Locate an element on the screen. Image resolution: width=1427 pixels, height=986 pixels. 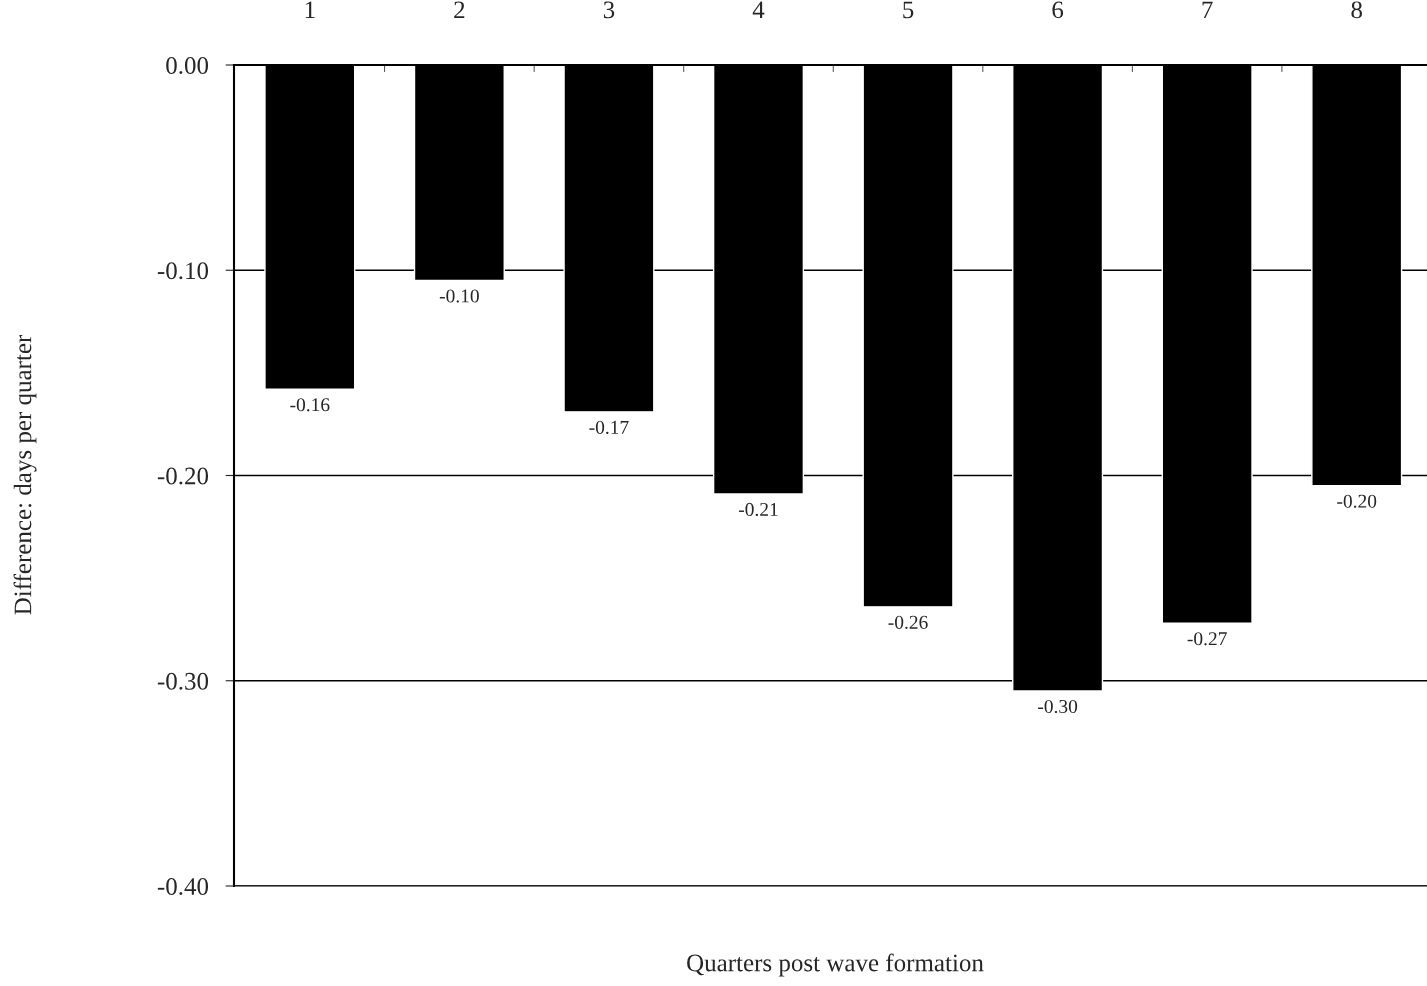
data-label: -0.20 is located at coordinates (1357, 501).